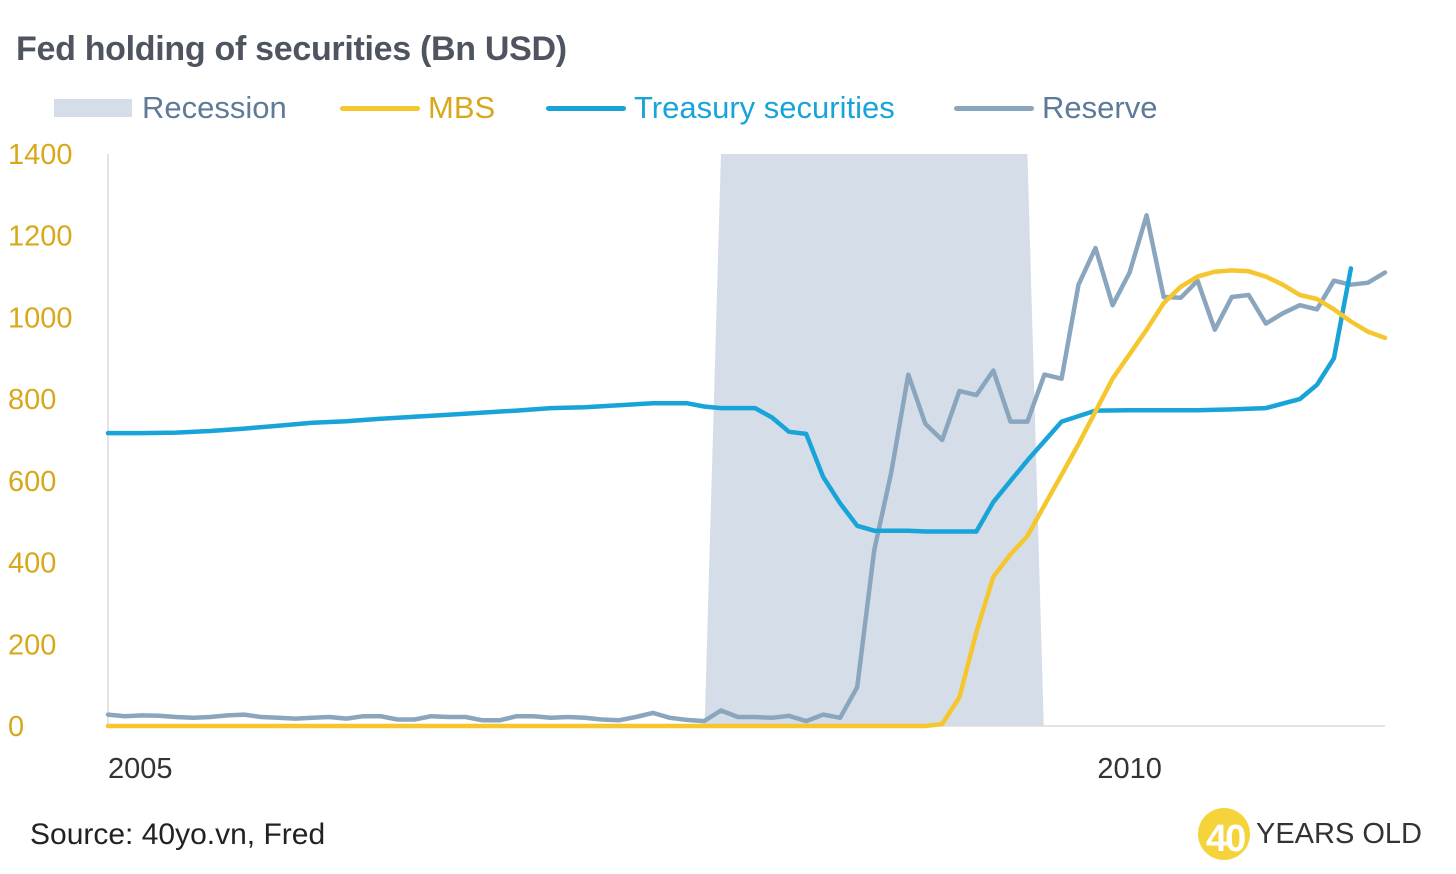 The width and height of the screenshot is (1456, 874). What do you see at coordinates (291, 49) in the screenshot?
I see `chart-title: Fed holding of securities (Bn USD)` at bounding box center [291, 49].